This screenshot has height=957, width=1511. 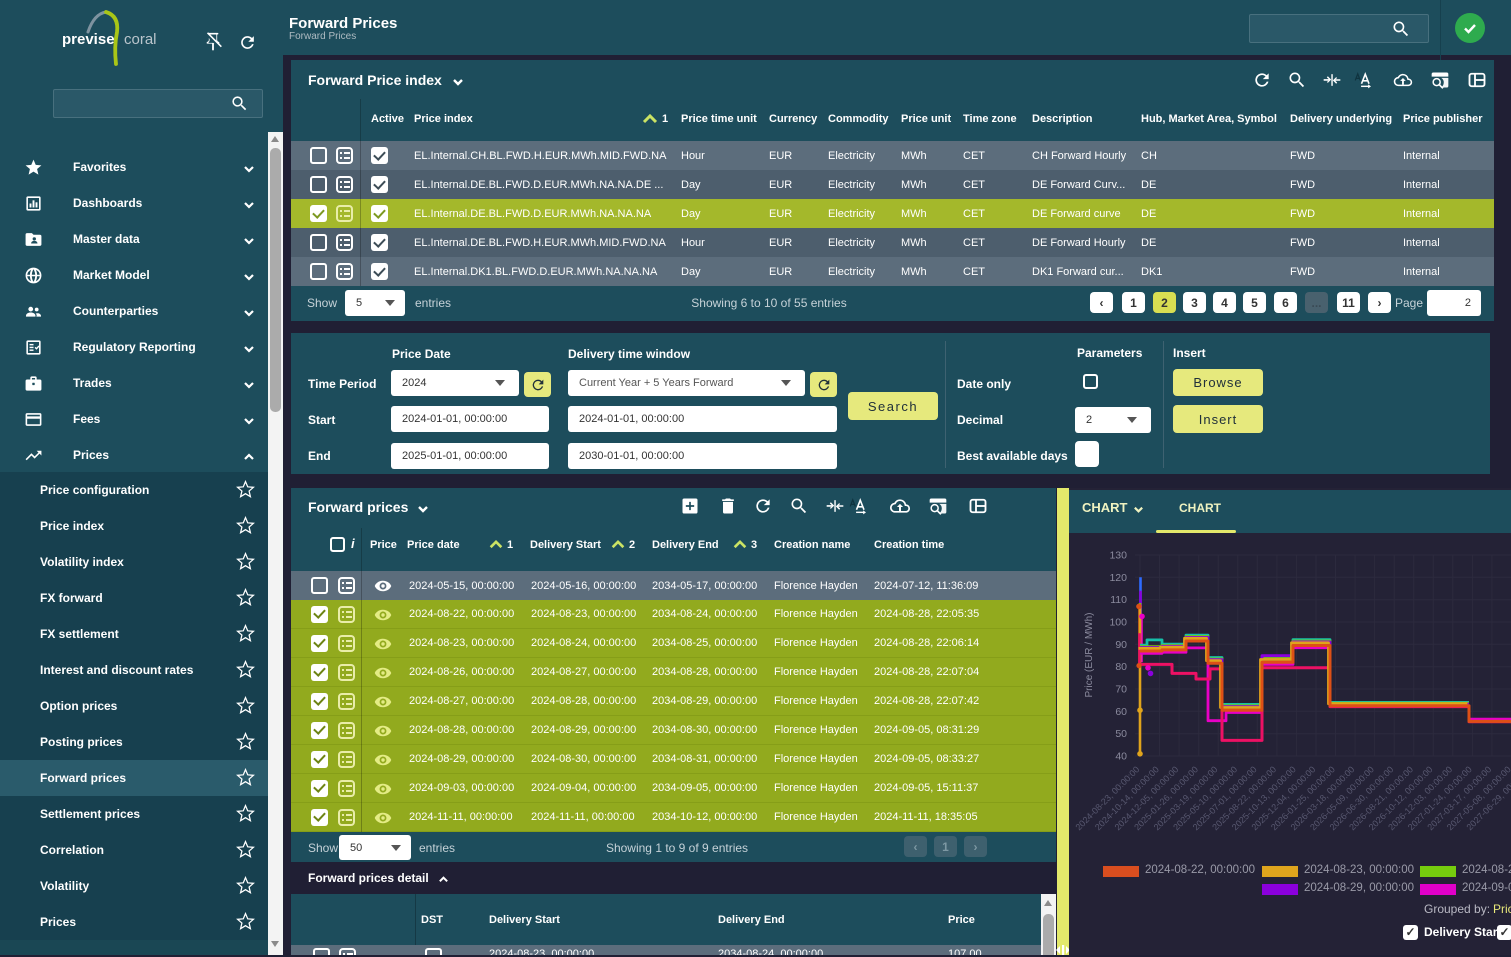 I want to click on svg-text: 120, so click(x=1118, y=578).